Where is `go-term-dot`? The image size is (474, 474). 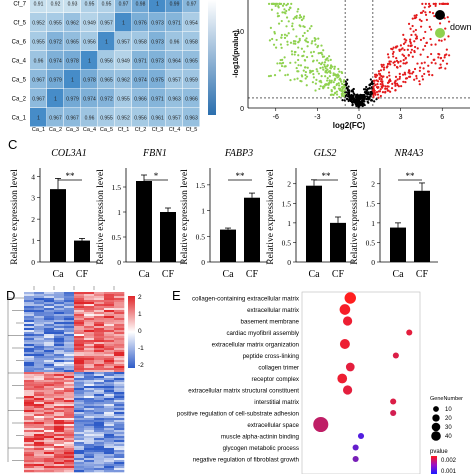
go-term-dot is located at coordinates (355, 447).